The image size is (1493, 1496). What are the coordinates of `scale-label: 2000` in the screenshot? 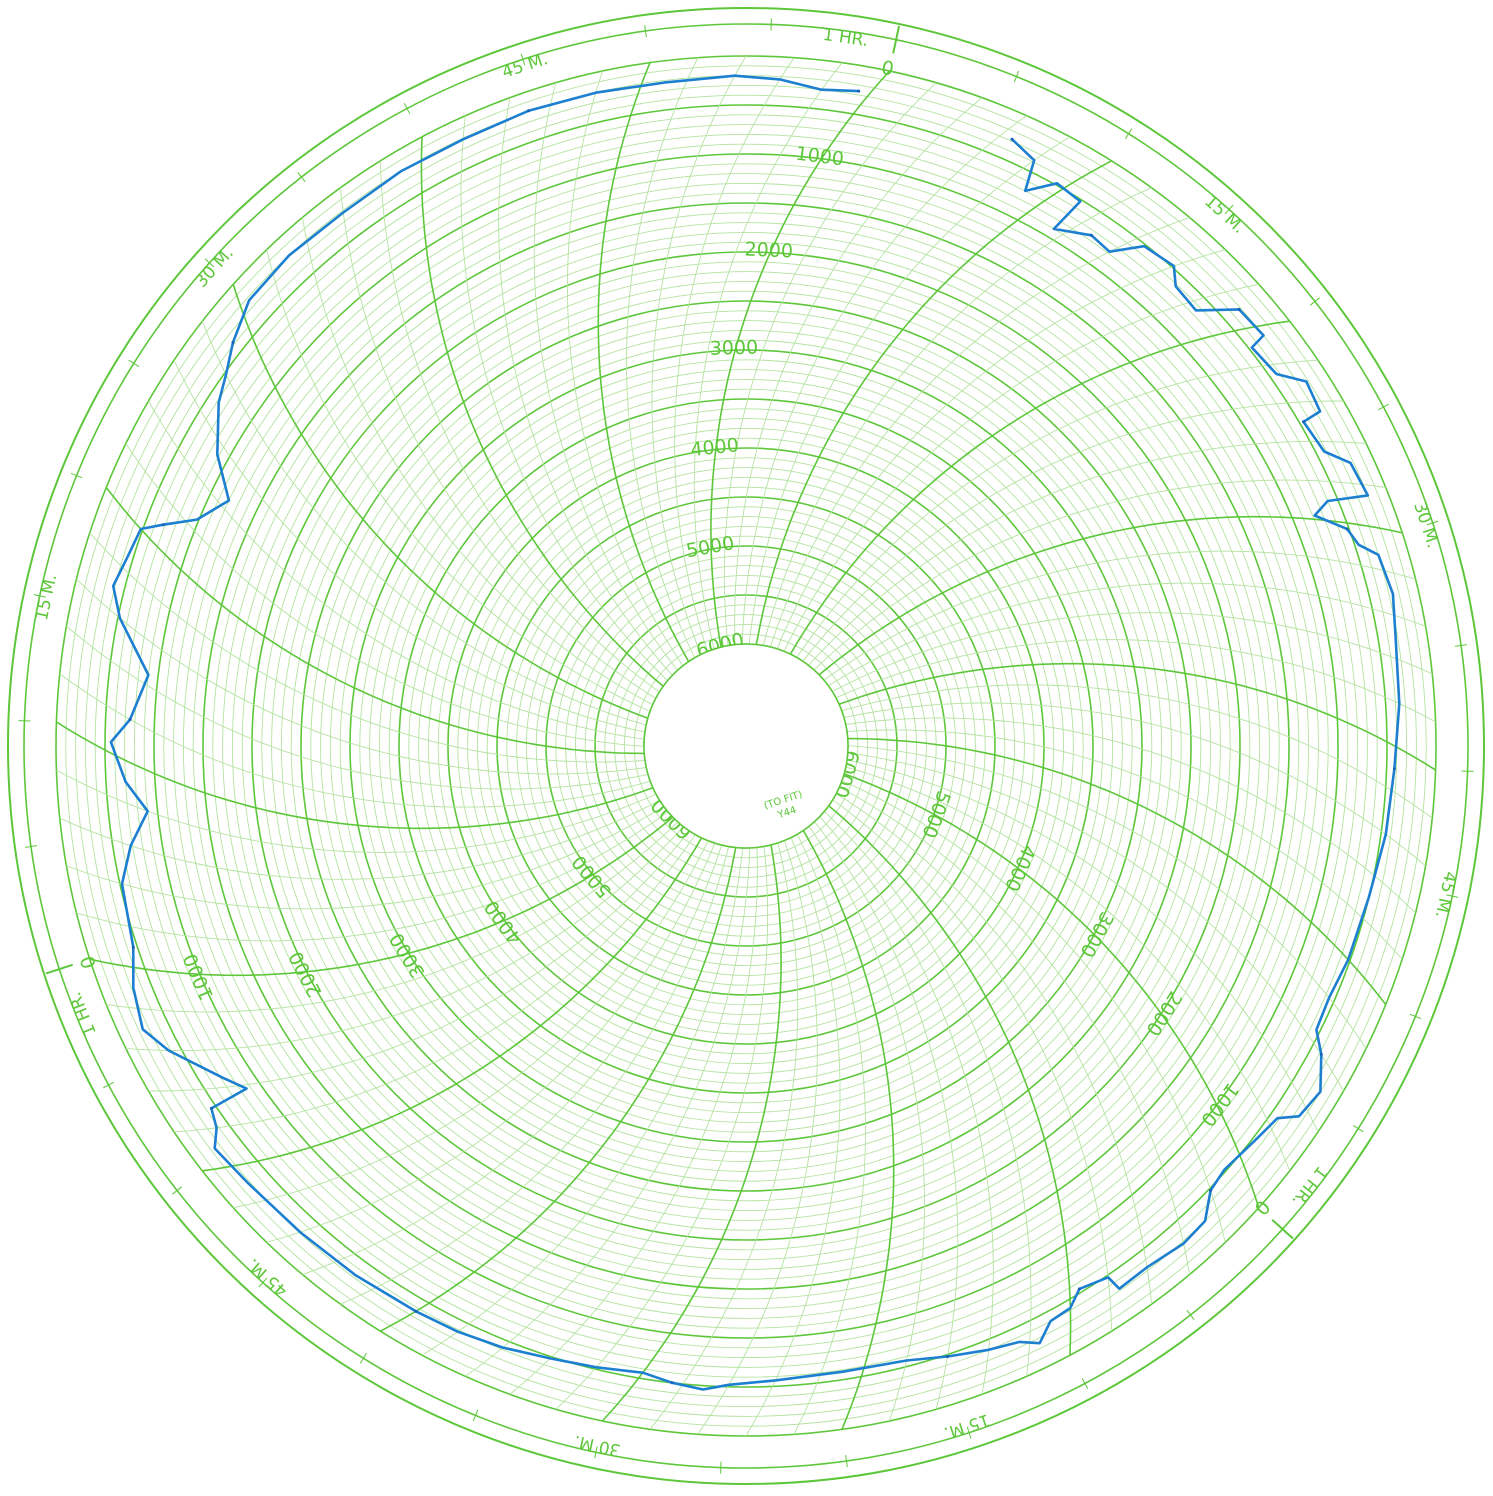 It's located at (768, 250).